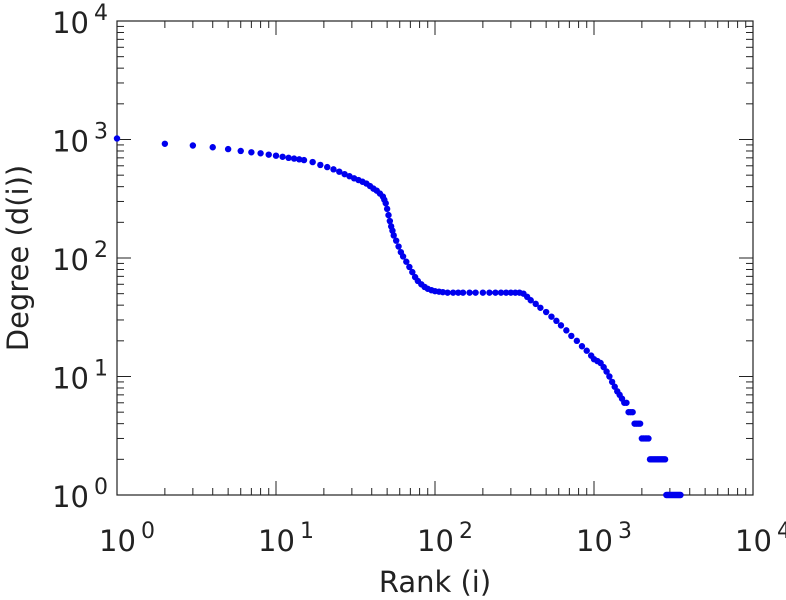 This screenshot has height=600, width=786. What do you see at coordinates (435, 582) in the screenshot?
I see `x-axis-title: Rank (i)` at bounding box center [435, 582].